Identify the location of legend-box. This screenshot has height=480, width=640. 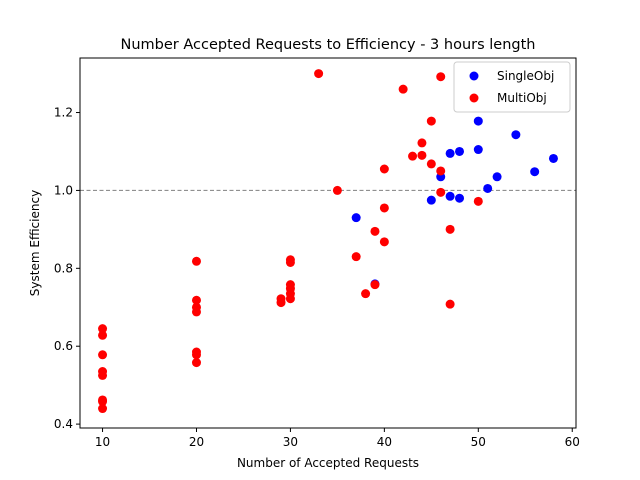
(512, 87).